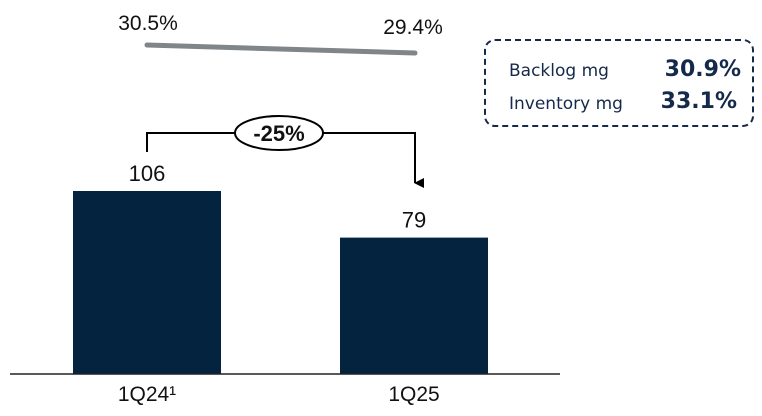 This screenshot has width=762, height=416. Describe the element at coordinates (147, 173) in the screenshot. I see `bar-value-label-0: 106` at that location.